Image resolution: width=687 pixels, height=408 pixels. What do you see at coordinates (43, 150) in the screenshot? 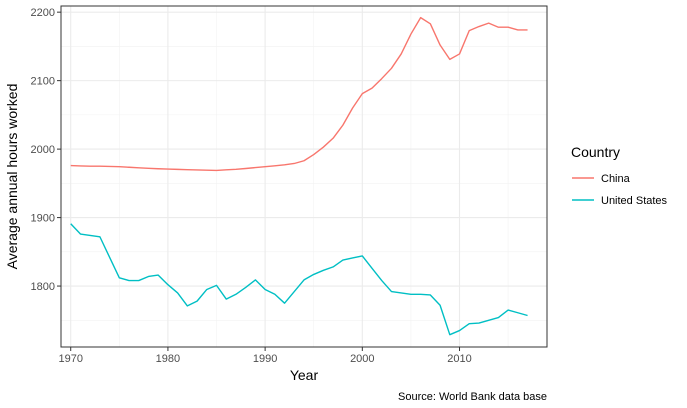
I see `y-tick-label: 2000` at bounding box center [43, 150].